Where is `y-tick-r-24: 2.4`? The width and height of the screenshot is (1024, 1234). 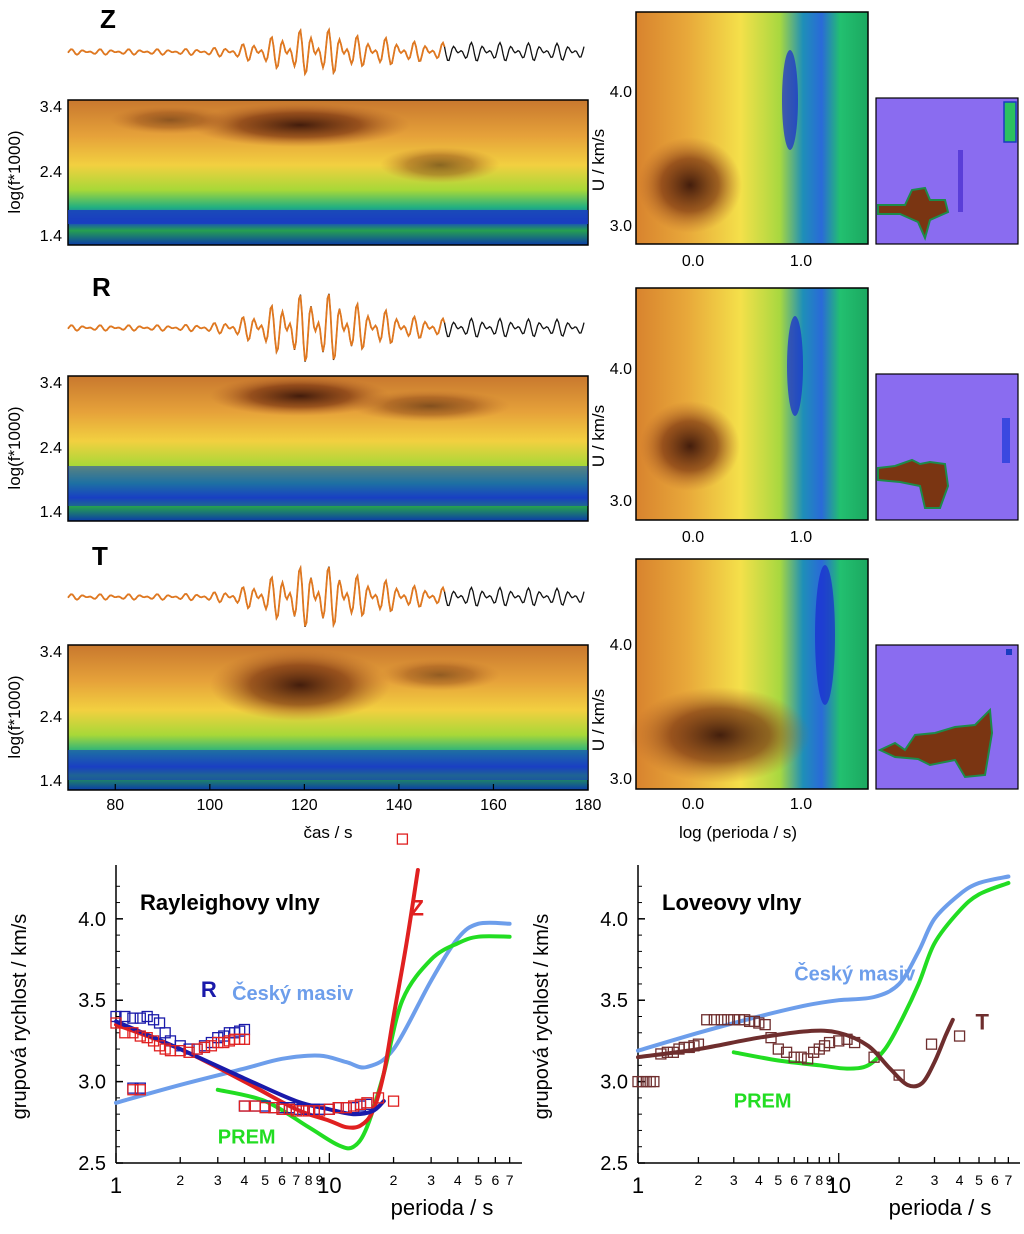
y-tick-r-24: 2.4 is located at coordinates (51, 448).